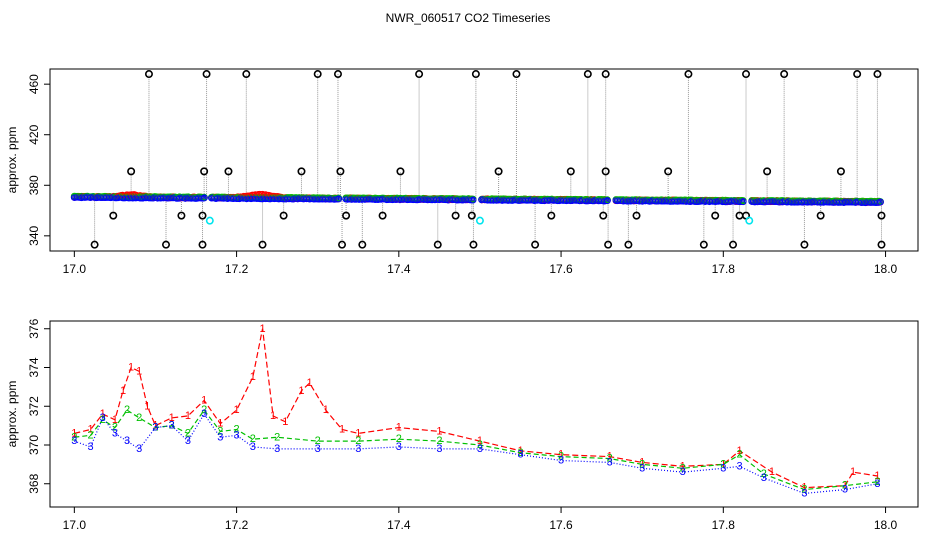 Image resolution: width=936 pixels, height=540 pixels. I want to click on y-tick-label: 420, so click(34, 134).